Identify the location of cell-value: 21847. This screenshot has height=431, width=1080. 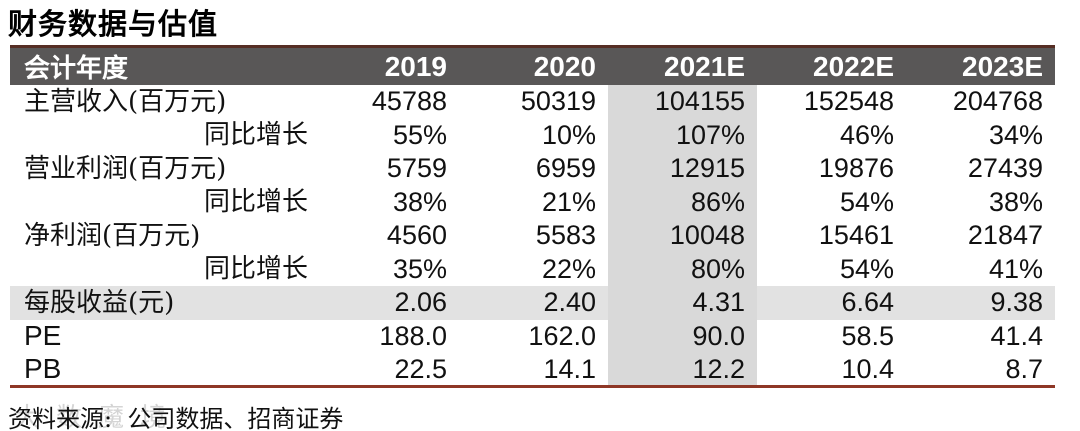
(1005, 235).